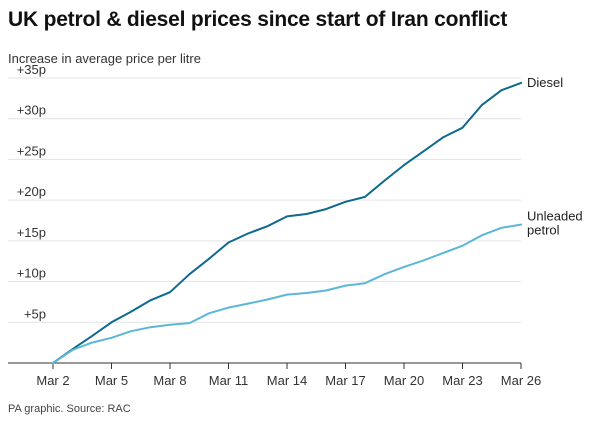 This screenshot has height=427, width=590. I want to click on x-tick-label: Mar 26, so click(521, 380).